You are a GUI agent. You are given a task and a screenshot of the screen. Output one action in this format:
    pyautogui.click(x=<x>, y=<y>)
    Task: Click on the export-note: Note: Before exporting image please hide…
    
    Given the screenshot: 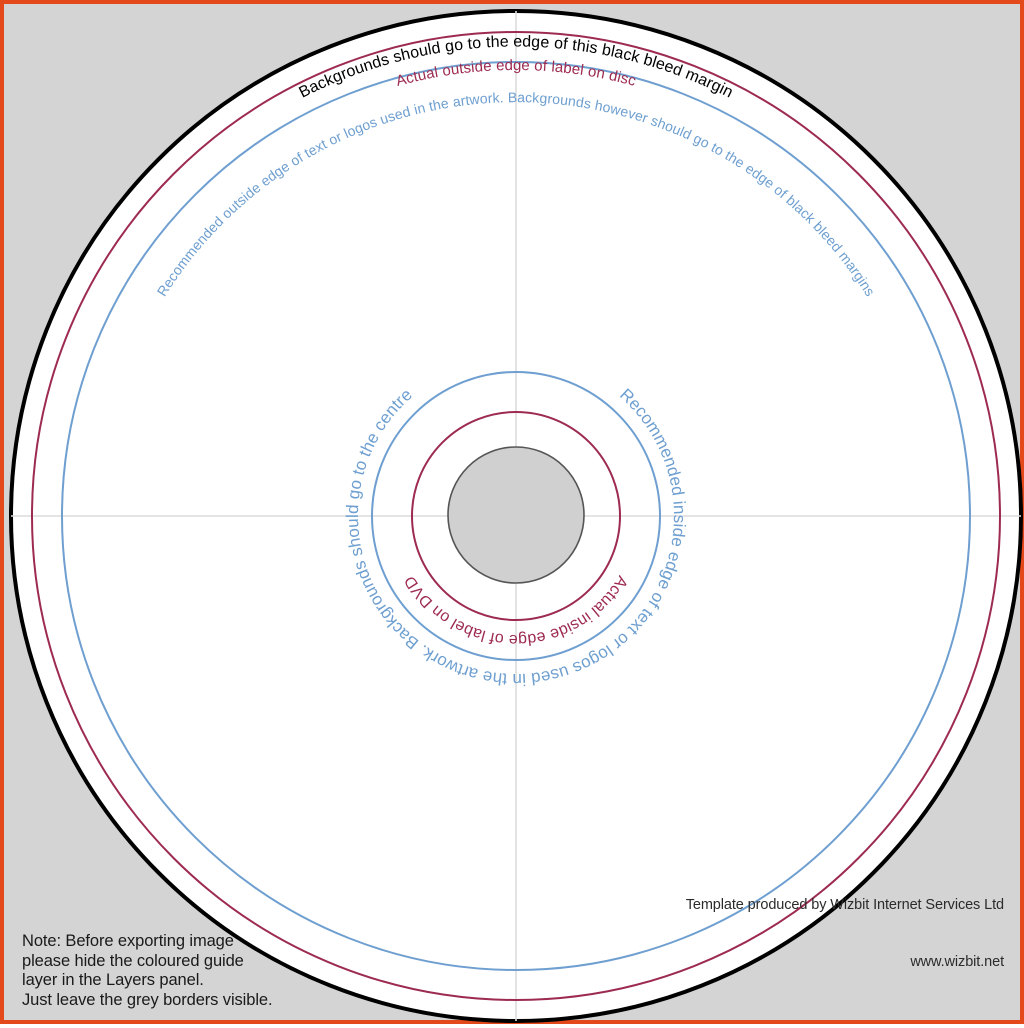 What is the action you would take?
    pyautogui.click(x=147, y=970)
    